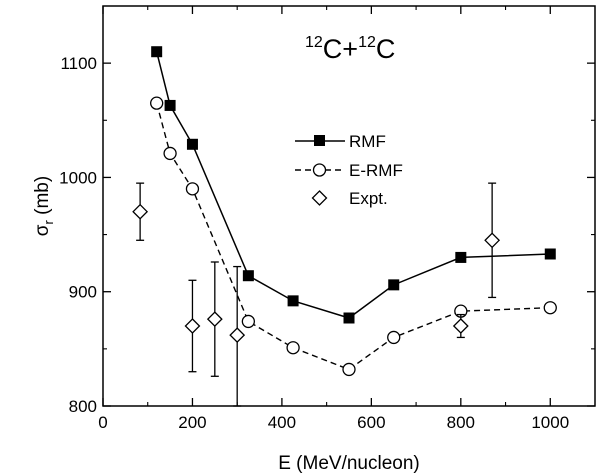 The image size is (603, 476). I want to click on y-axis-title: σr (mb), so click(44, 206).